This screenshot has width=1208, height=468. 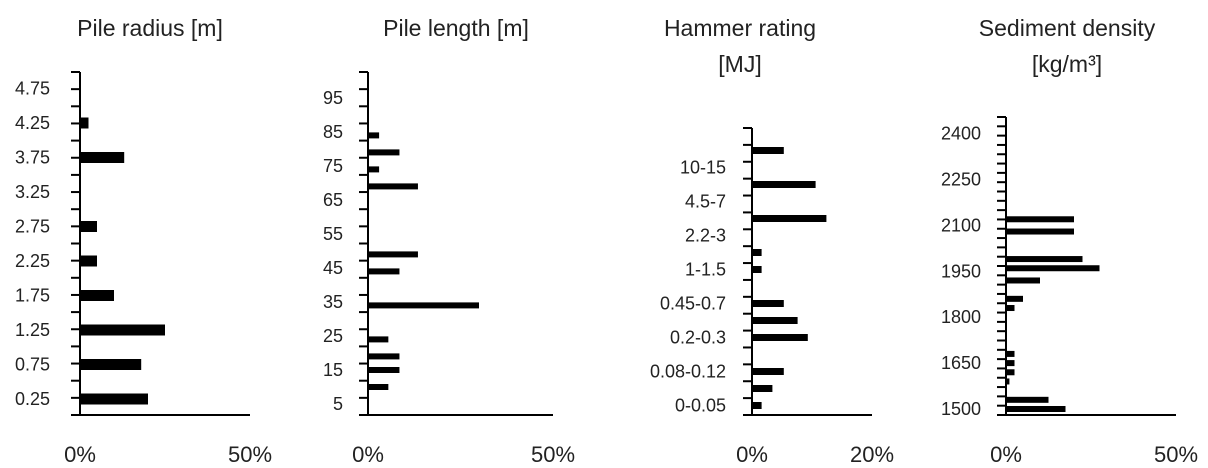 What do you see at coordinates (32, 192) in the screenshot?
I see `pile-radius-y-tick-label: 3.25` at bounding box center [32, 192].